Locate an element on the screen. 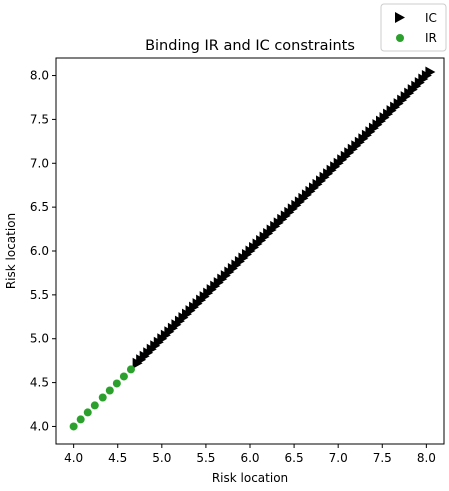  x-tick-label: 7.5 is located at coordinates (382, 458).